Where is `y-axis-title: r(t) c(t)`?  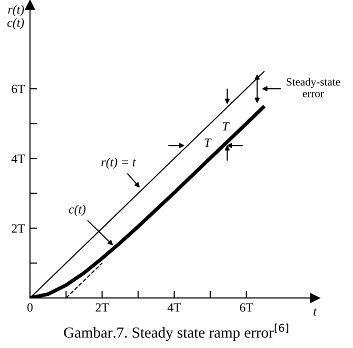 y-axis-title: r(t) c(t) is located at coordinates (15, 17).